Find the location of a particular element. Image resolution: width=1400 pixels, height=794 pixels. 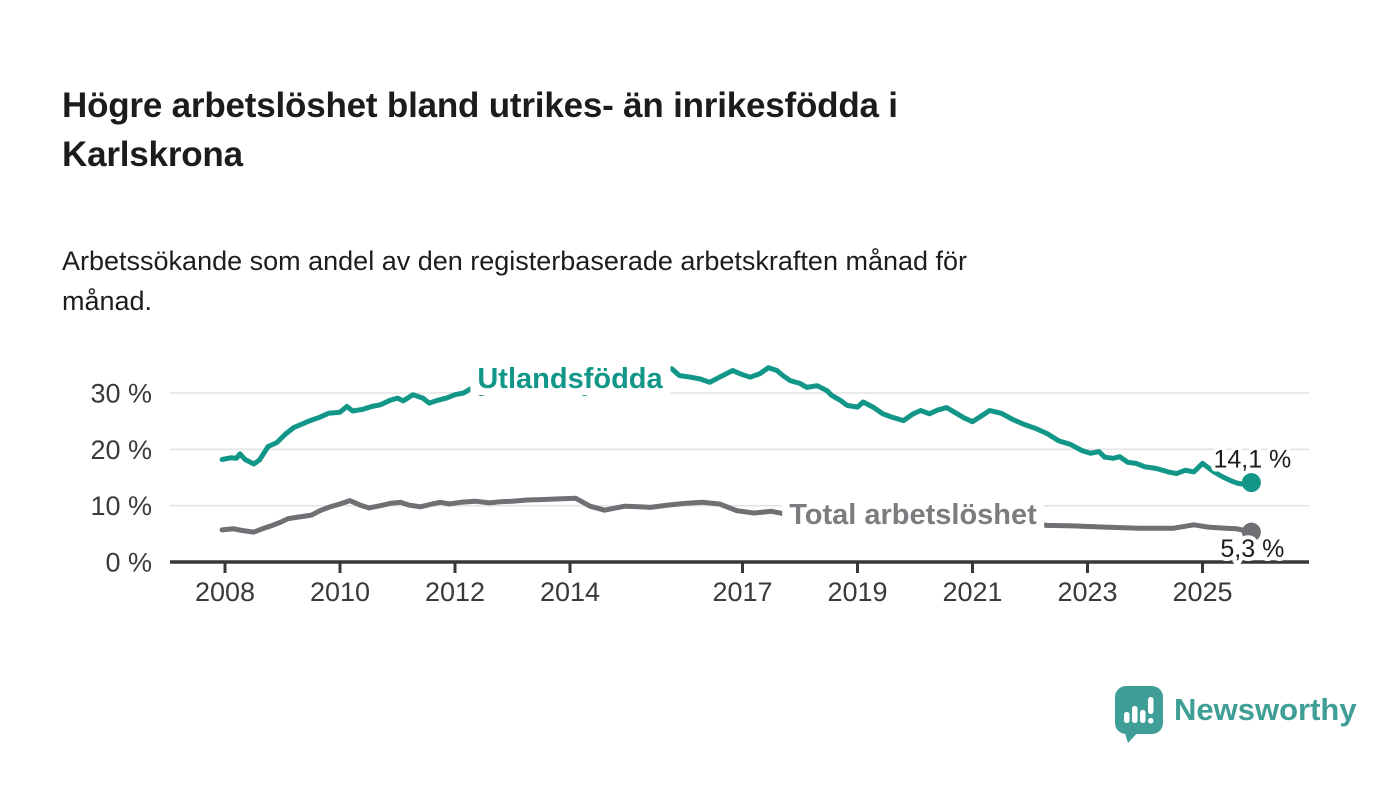

chart-subtitle-line-2: månad. is located at coordinates (107, 301).